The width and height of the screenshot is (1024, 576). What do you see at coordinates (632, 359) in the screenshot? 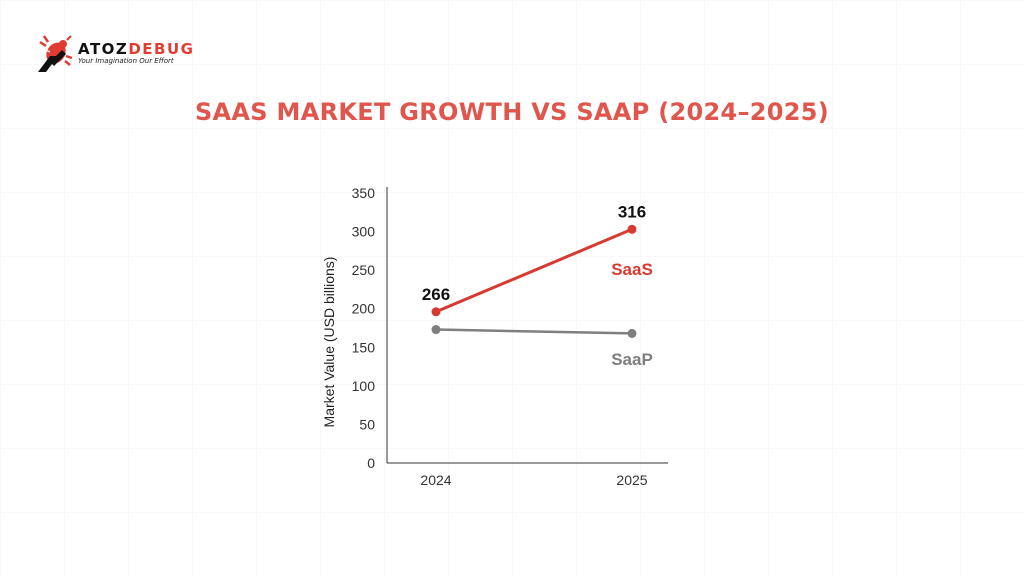
I see `series-label: SaaP` at bounding box center [632, 359].